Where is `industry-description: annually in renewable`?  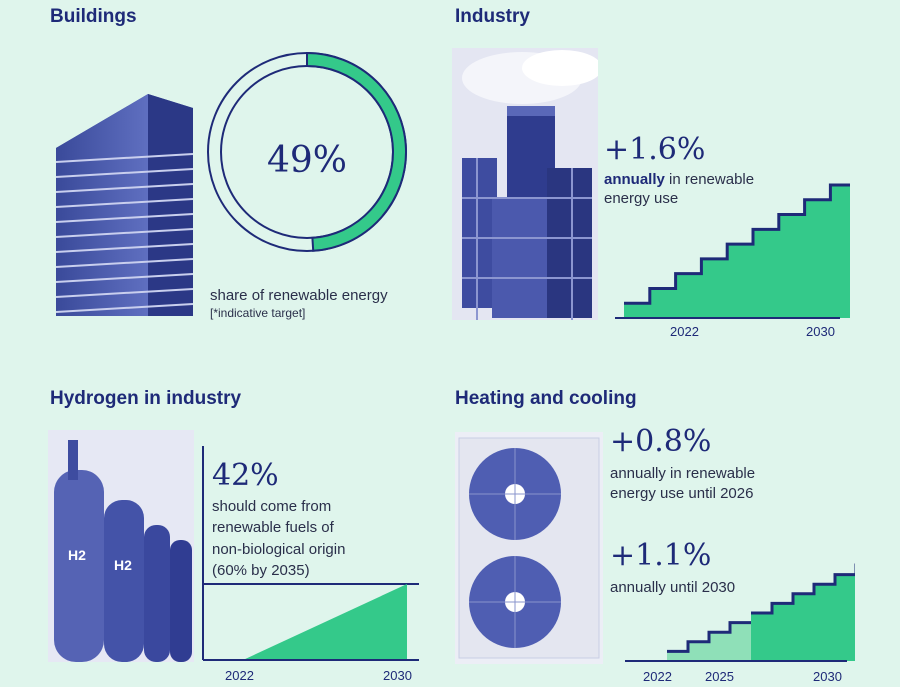 industry-description: annually in renewable is located at coordinates (679, 180).